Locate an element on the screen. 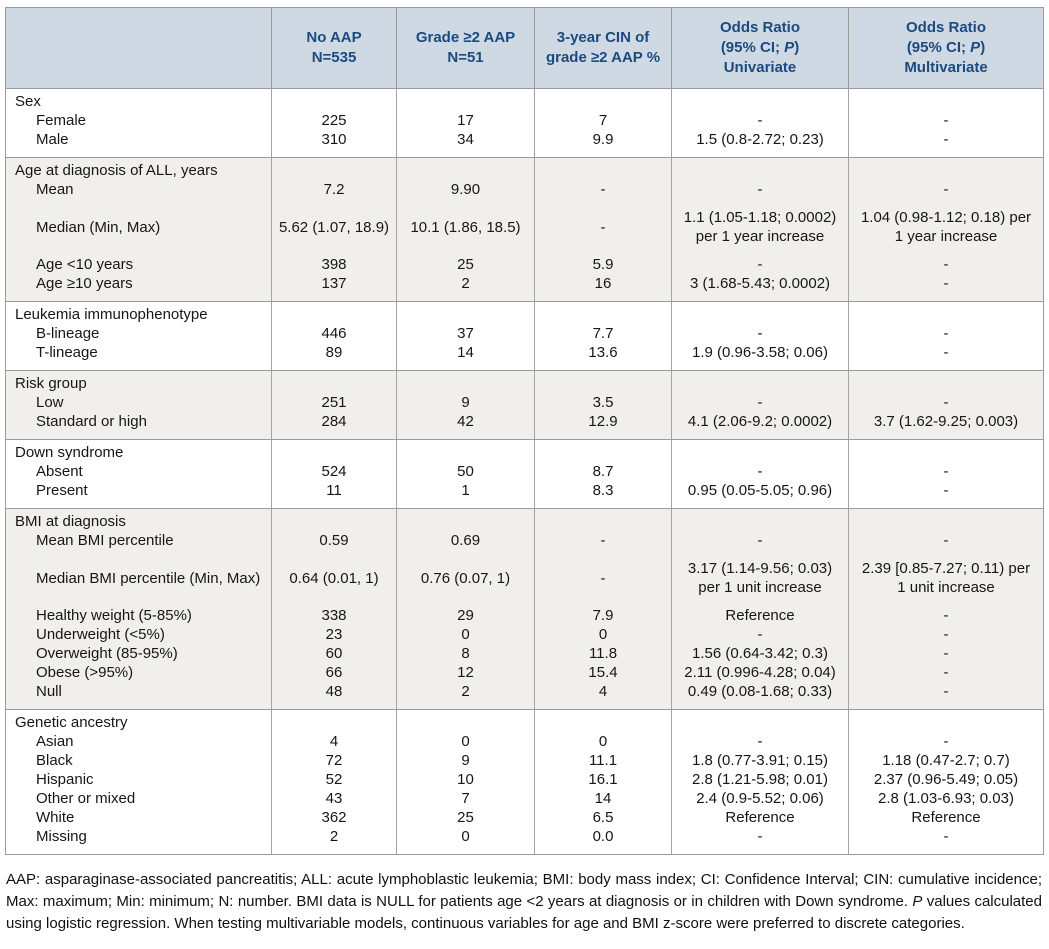  cell-line: 11 is located at coordinates (334, 490).